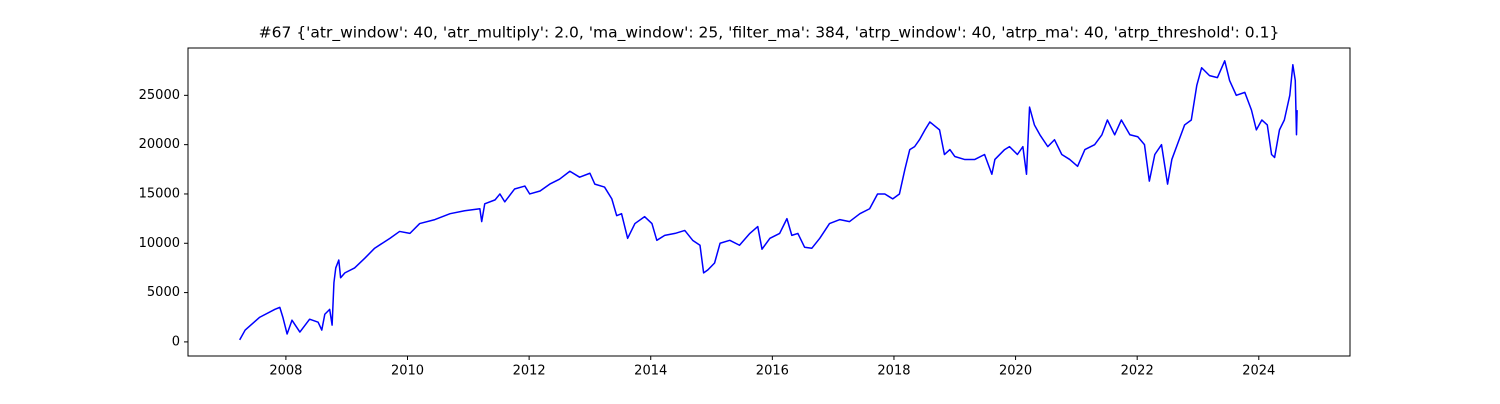 The height and width of the screenshot is (404, 1500). I want to click on x-tick-label: 2014, so click(650, 371).